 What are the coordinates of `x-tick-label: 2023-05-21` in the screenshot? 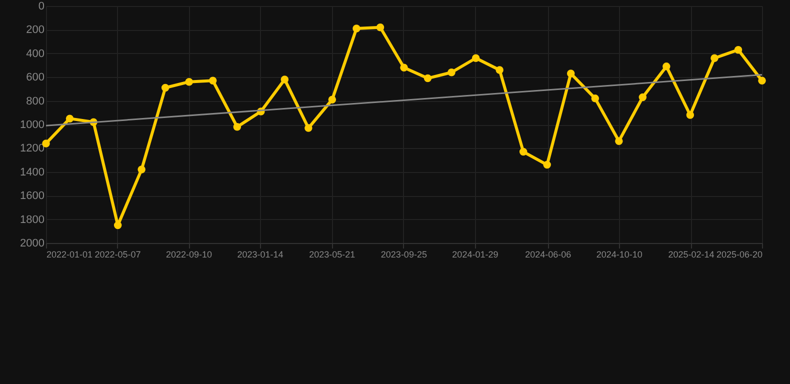 It's located at (332, 255).